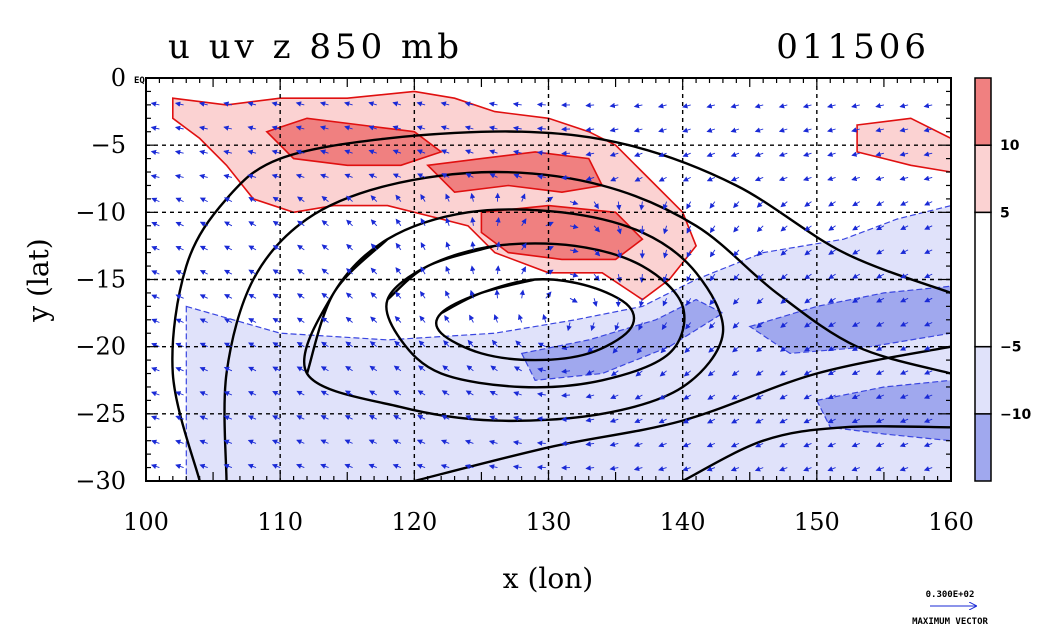 The height and width of the screenshot is (631, 1056). I want to click on y-tick-label: 0, so click(118, 78).